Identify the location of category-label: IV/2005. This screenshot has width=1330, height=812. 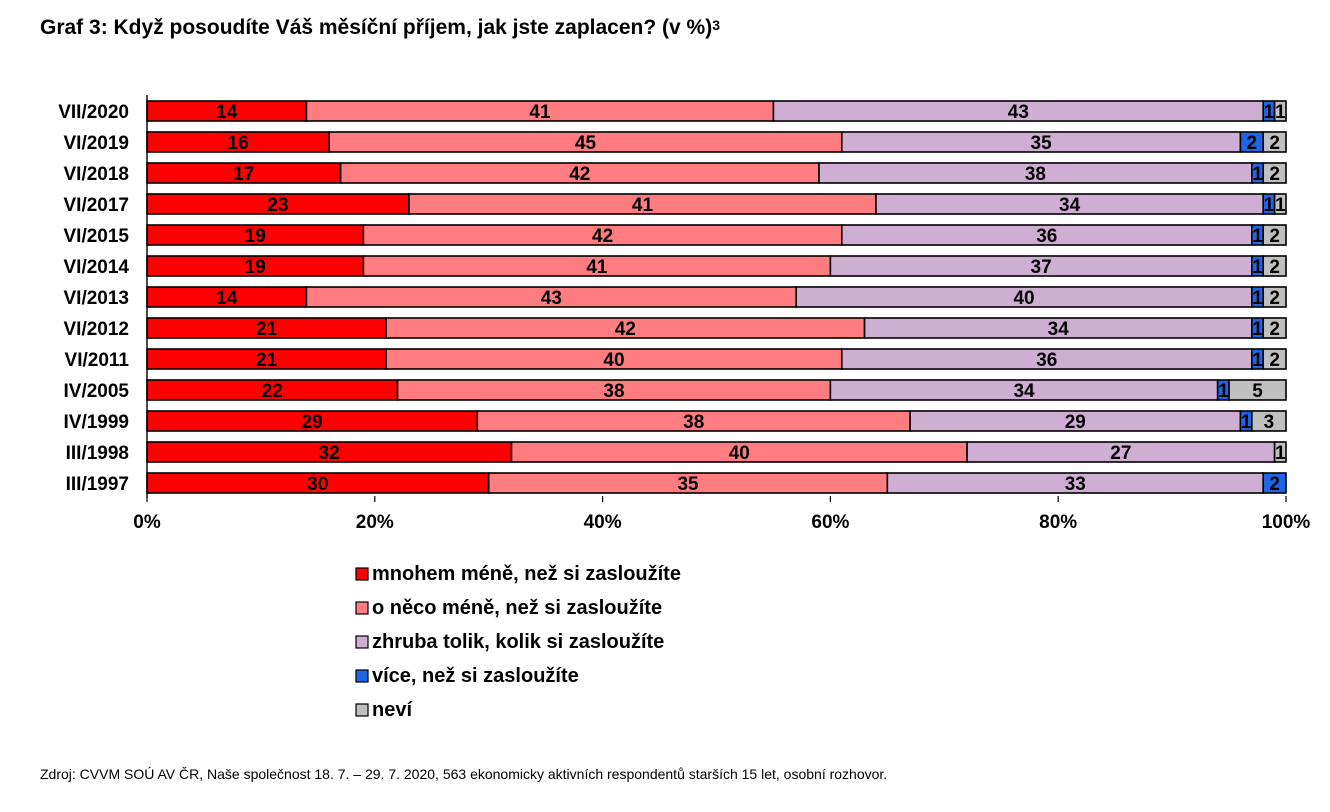
(97, 391).